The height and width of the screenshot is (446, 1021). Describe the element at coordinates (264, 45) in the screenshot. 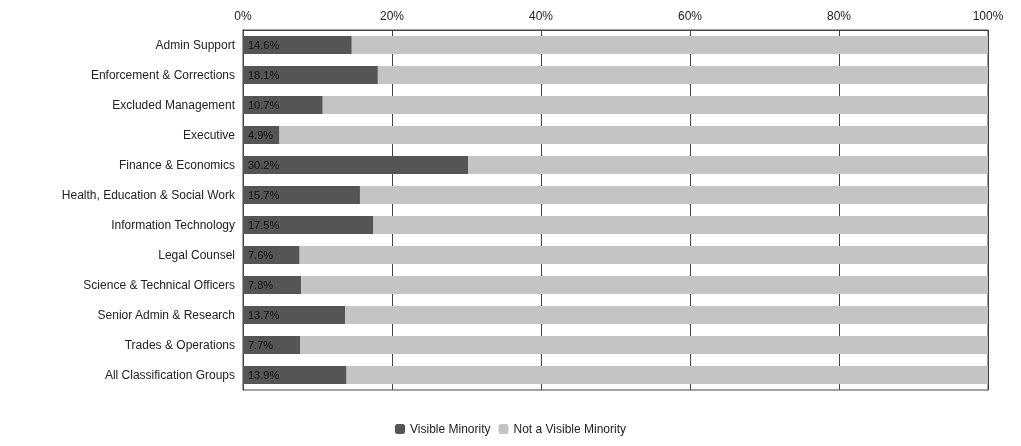

I see `data-label: 14.6%` at that location.